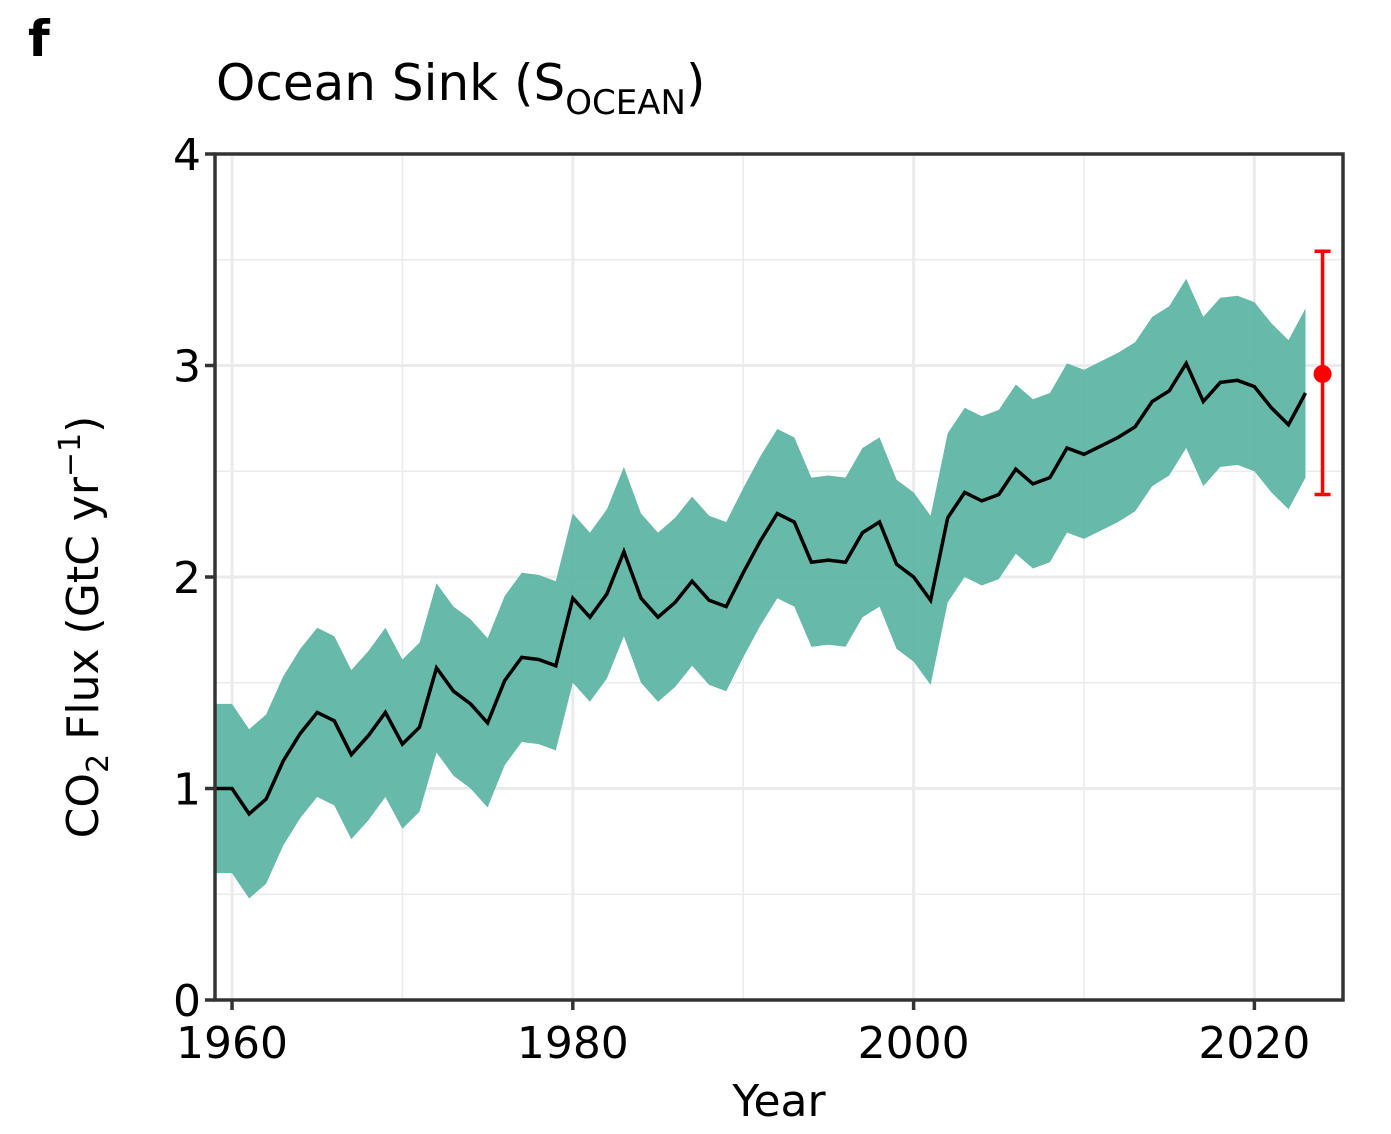 The height and width of the screenshot is (1134, 1391). Describe the element at coordinates (778, 1101) in the screenshot. I see `x-axis-title: Year` at that location.